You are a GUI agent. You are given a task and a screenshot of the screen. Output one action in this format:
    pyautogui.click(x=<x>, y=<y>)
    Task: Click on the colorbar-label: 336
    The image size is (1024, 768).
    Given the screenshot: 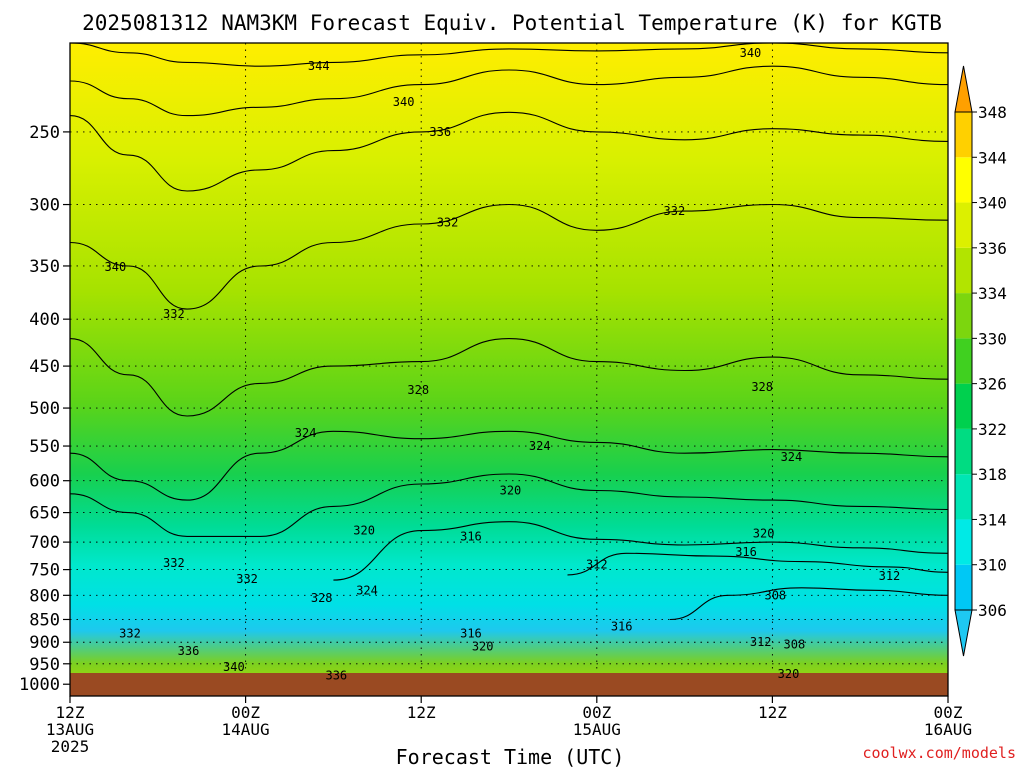 What is the action you would take?
    pyautogui.click(x=992, y=248)
    